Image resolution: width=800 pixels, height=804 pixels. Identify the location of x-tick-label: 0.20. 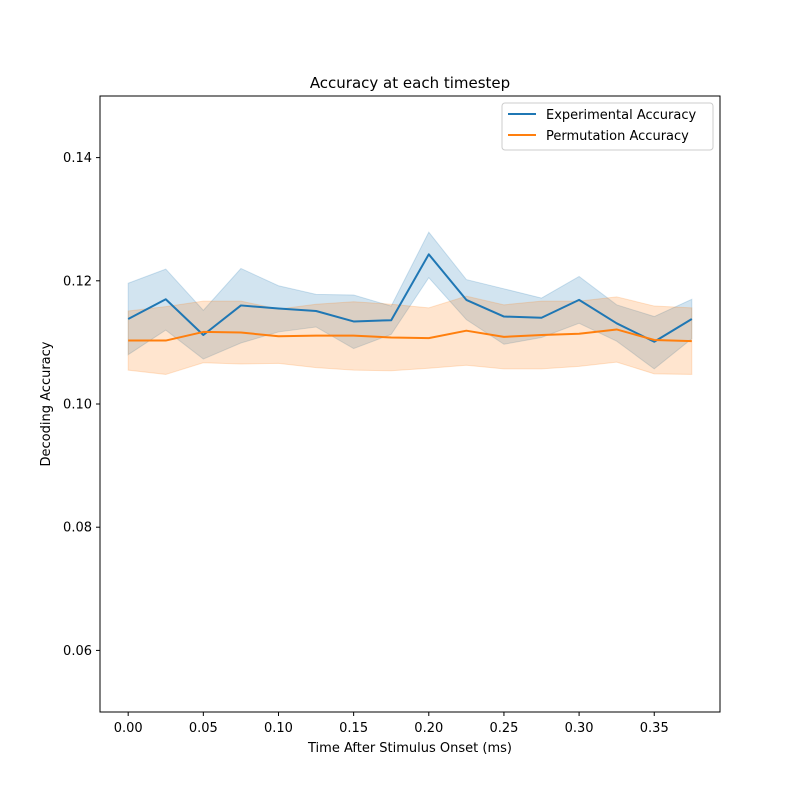
(428, 728).